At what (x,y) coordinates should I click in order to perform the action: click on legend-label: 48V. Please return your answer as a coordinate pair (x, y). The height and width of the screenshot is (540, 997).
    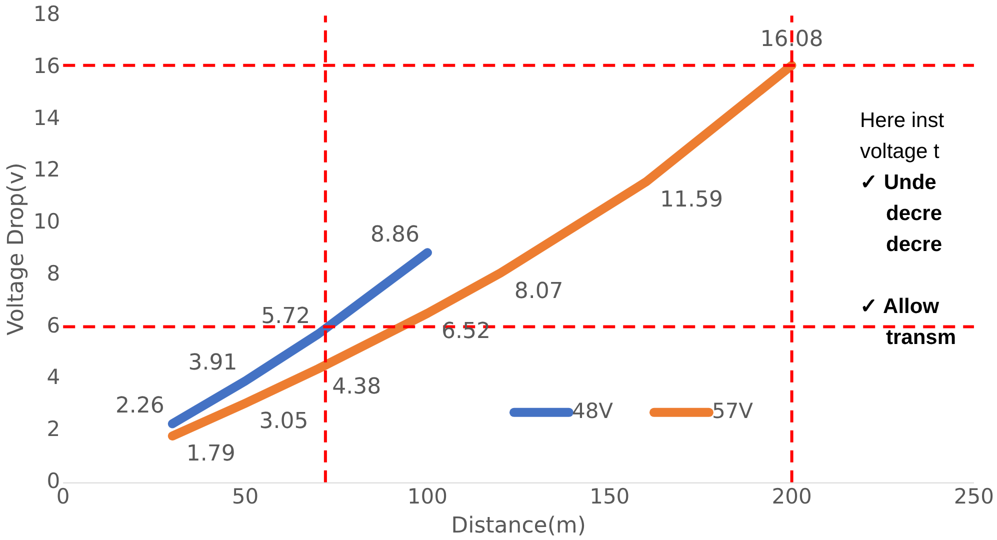
    Looking at the image, I should click on (593, 410).